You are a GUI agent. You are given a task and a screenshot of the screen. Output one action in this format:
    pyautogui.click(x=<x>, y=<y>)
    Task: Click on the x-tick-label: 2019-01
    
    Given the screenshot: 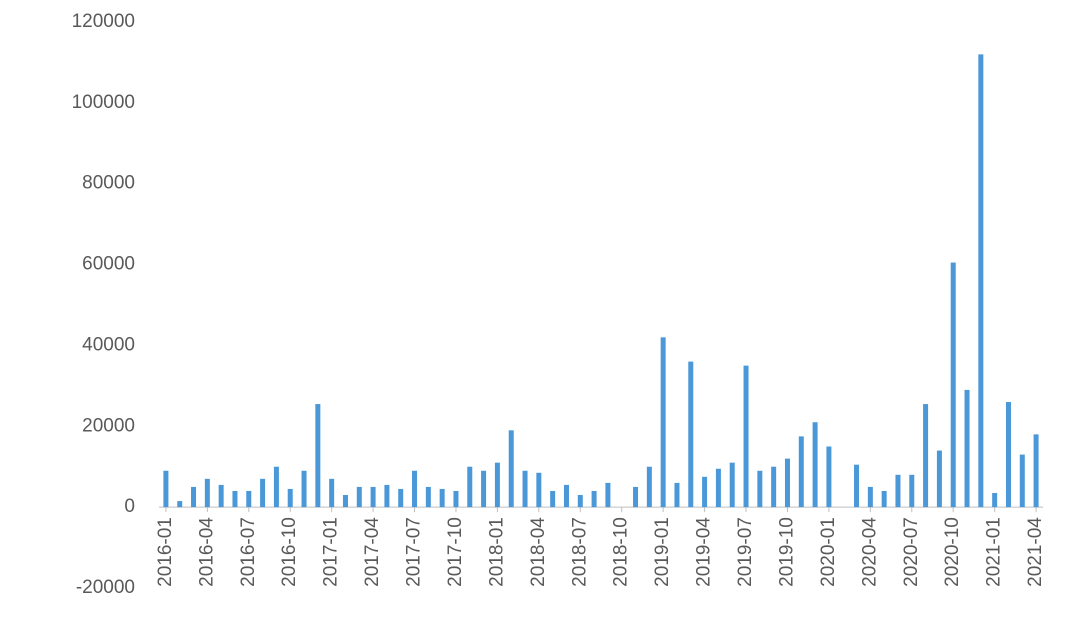 What is the action you would take?
    pyautogui.click(x=662, y=552)
    